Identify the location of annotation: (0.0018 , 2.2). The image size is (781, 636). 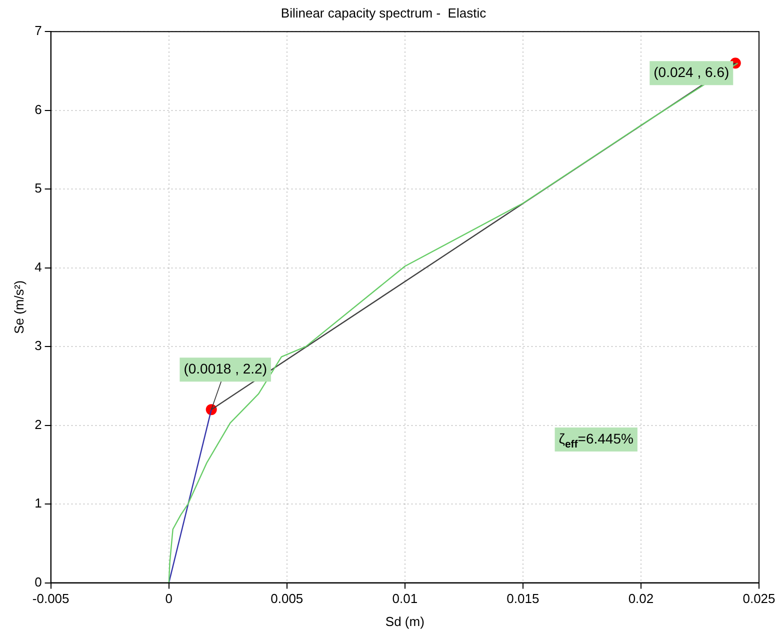
(225, 368).